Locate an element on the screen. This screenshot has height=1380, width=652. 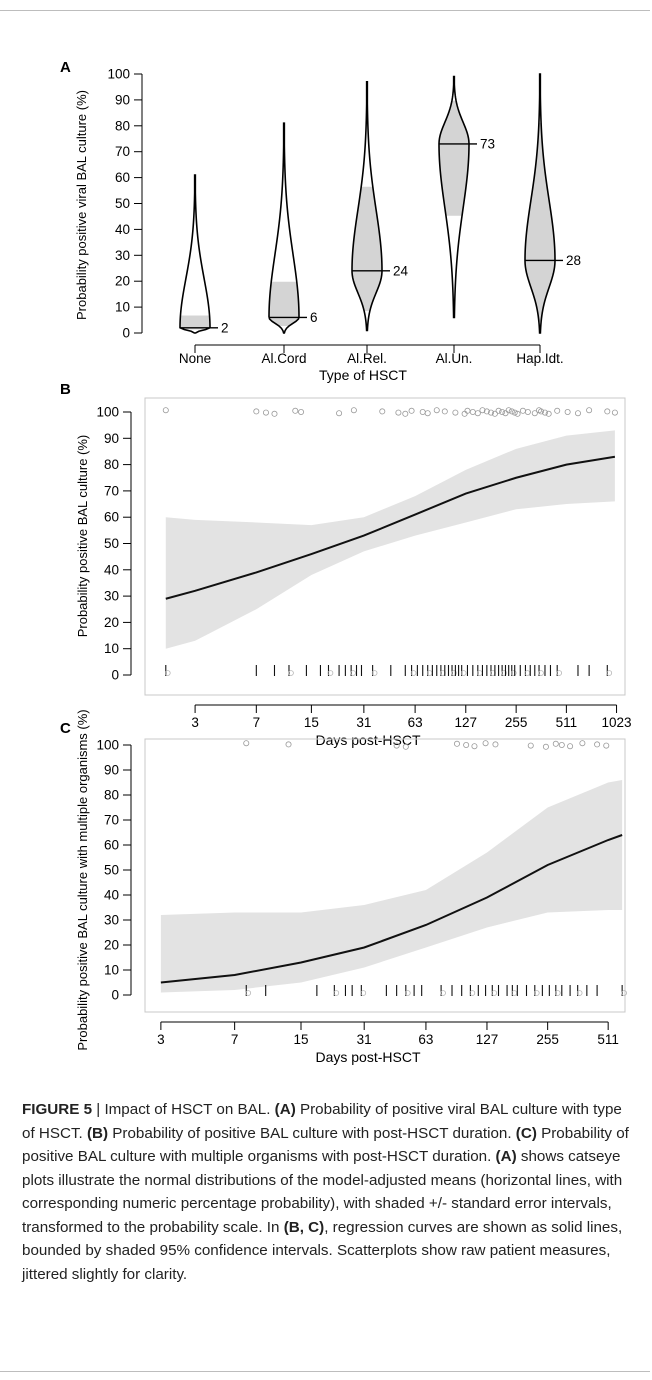
y-tick-label: 90 is located at coordinates (111, 770).